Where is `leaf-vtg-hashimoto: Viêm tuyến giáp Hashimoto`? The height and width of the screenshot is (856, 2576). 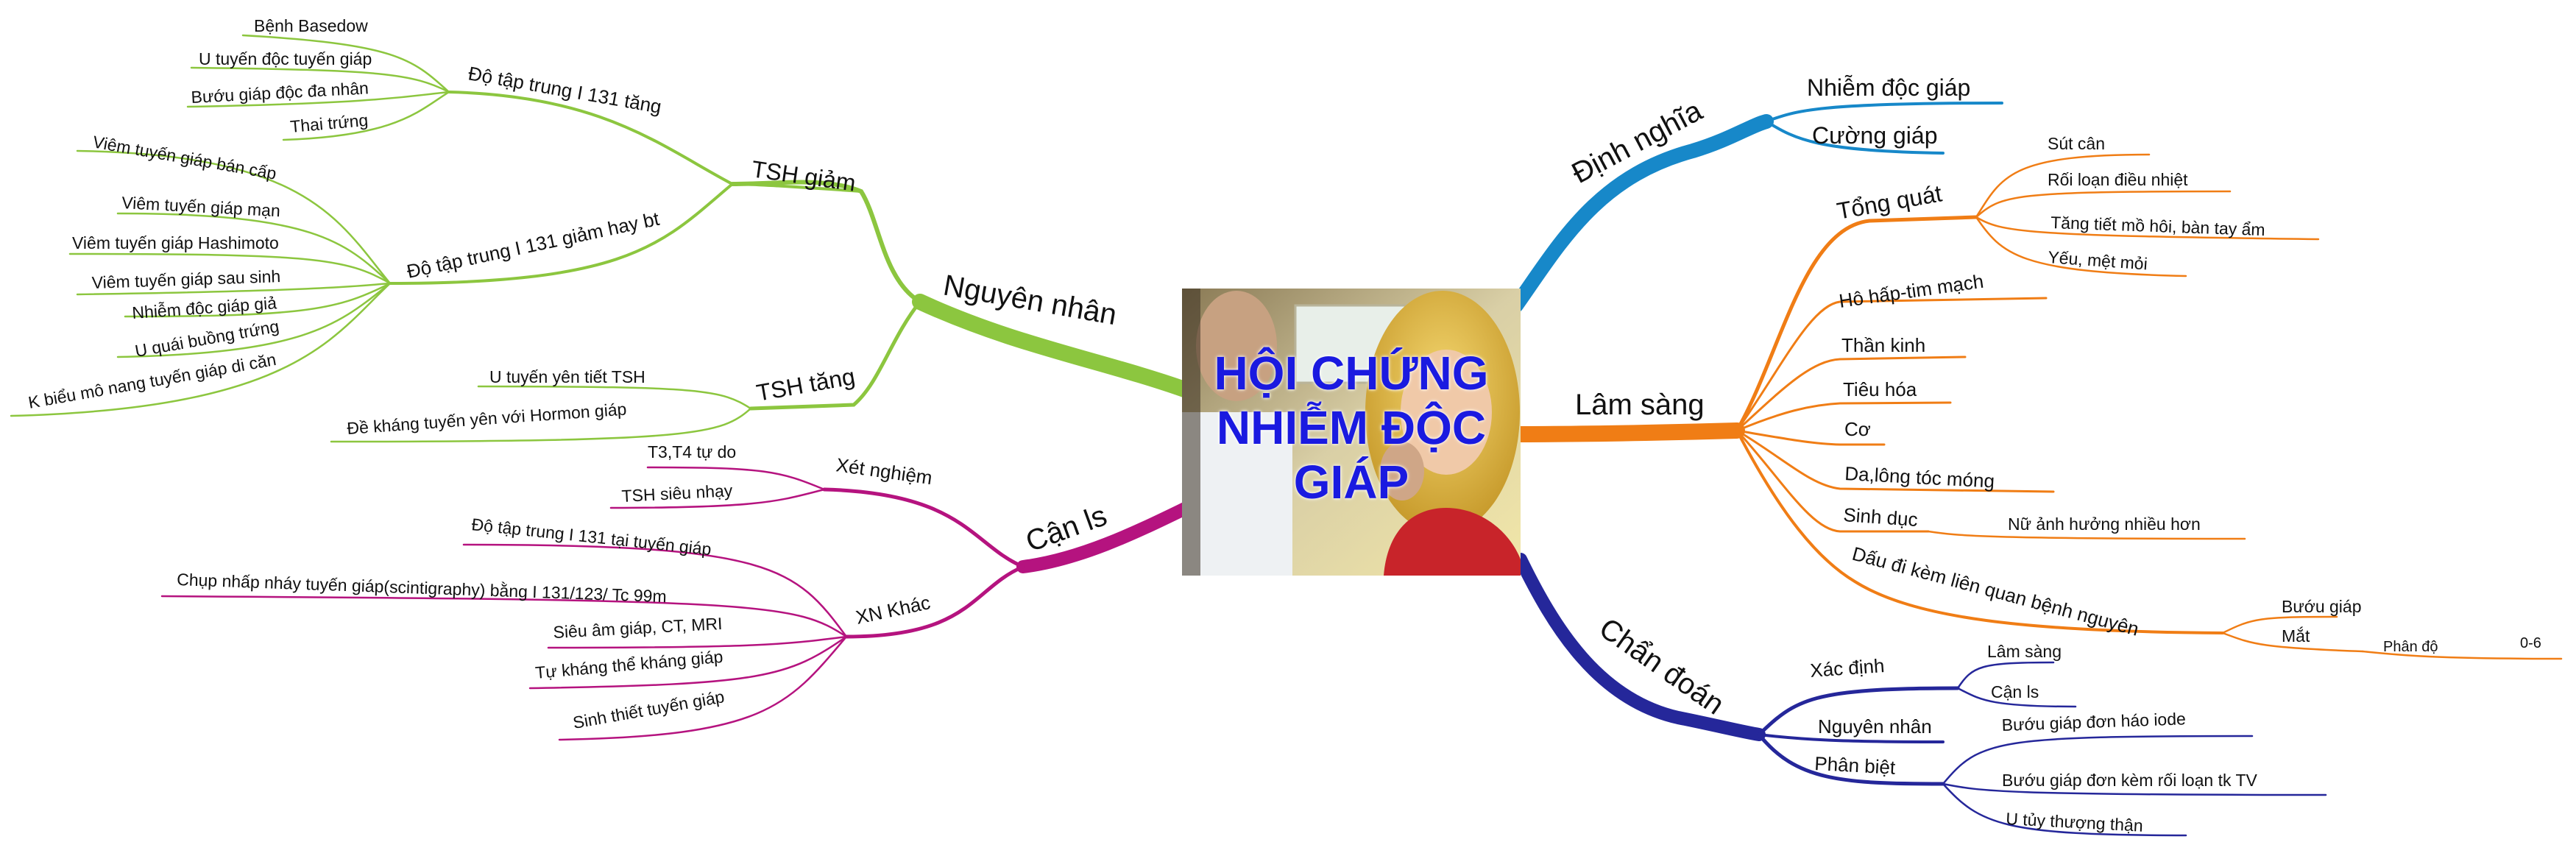 leaf-vtg-hashimoto: Viêm tuyến giáp Hashimoto is located at coordinates (175, 242).